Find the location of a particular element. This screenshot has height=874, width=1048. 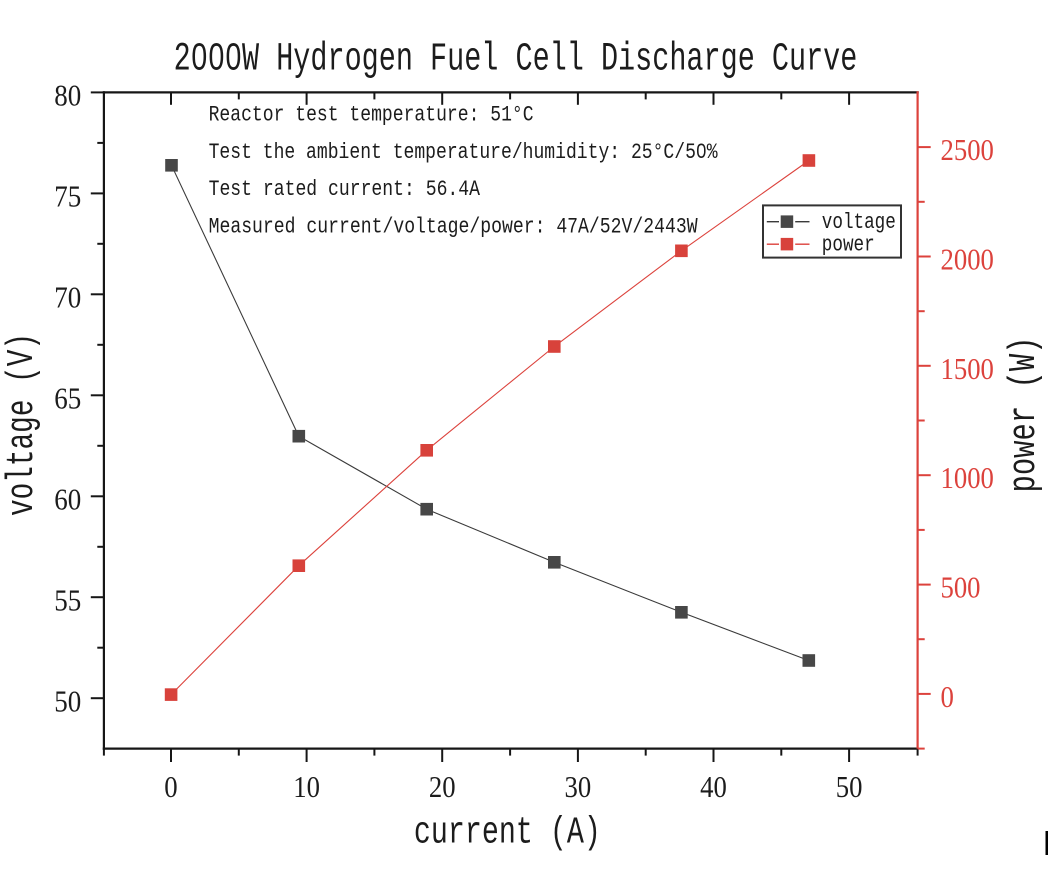

svg-text: 55 is located at coordinates (67, 599).